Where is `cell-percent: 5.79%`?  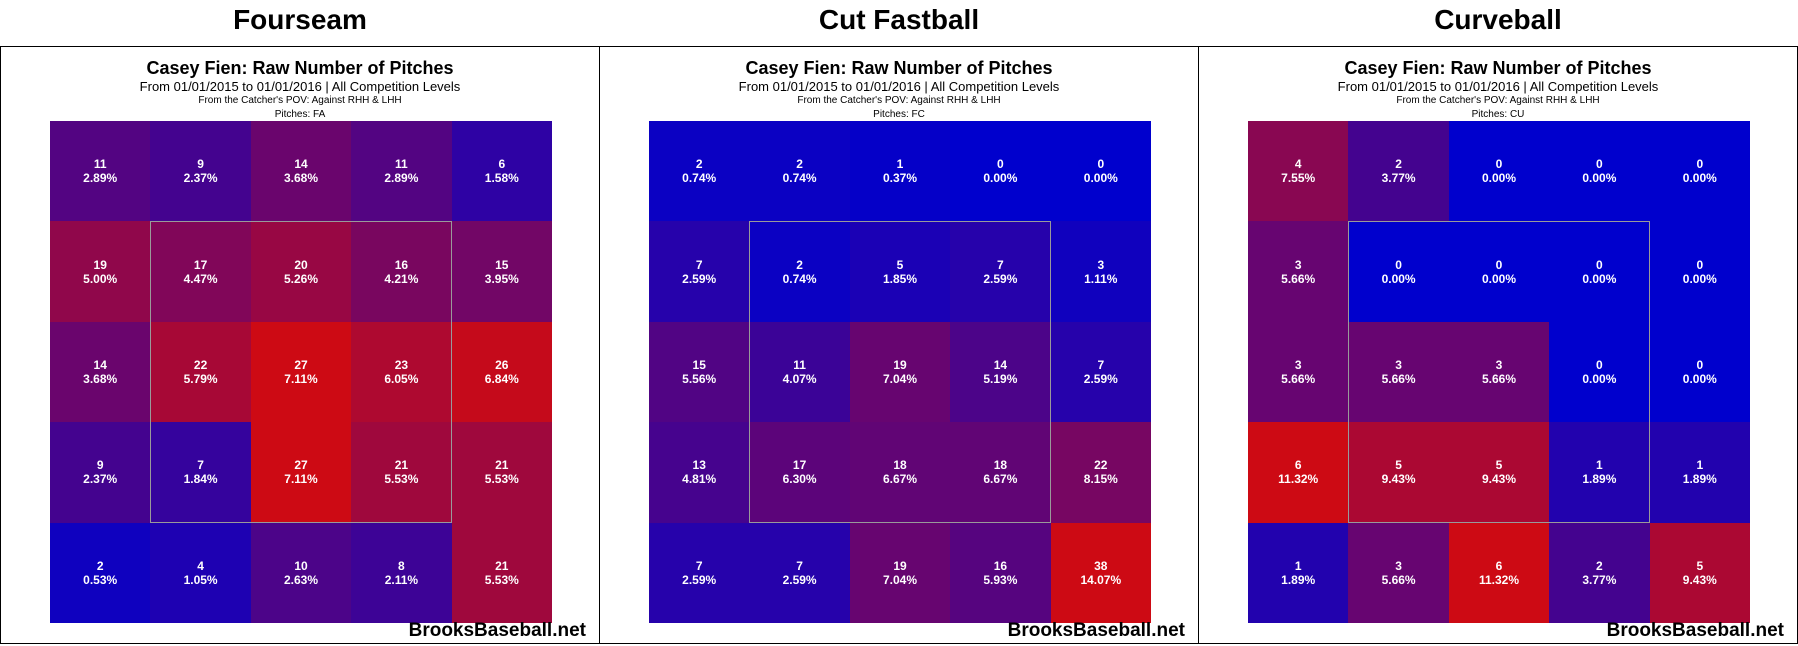 cell-percent: 5.79% is located at coordinates (200, 378).